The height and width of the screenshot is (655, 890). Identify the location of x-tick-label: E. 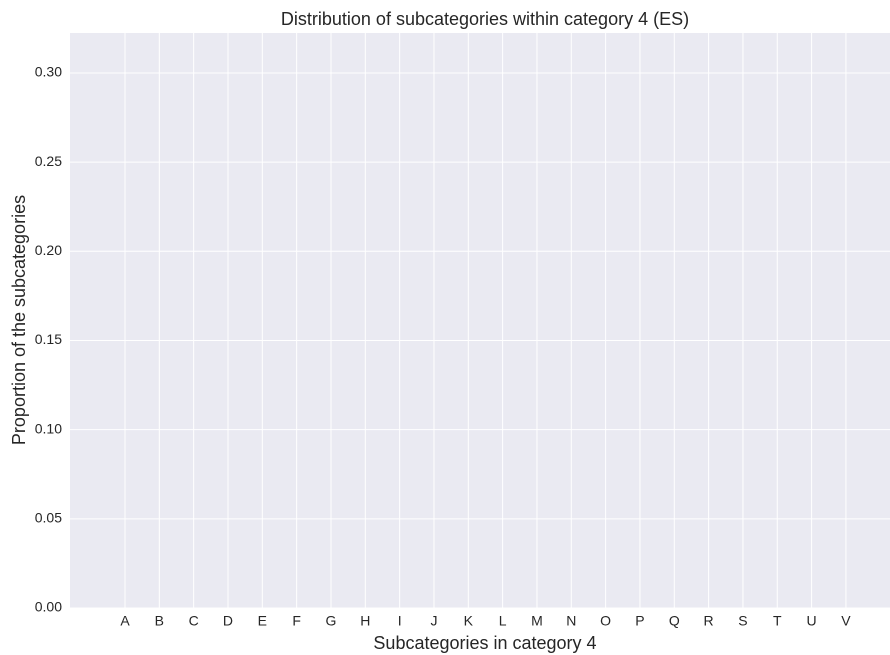
(262, 621).